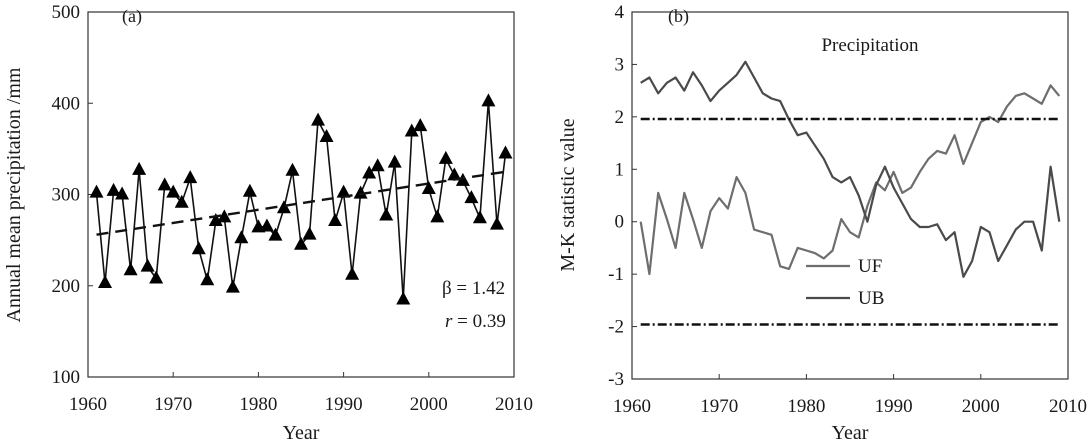  I want to click on data-point-1973, so click(198, 248).